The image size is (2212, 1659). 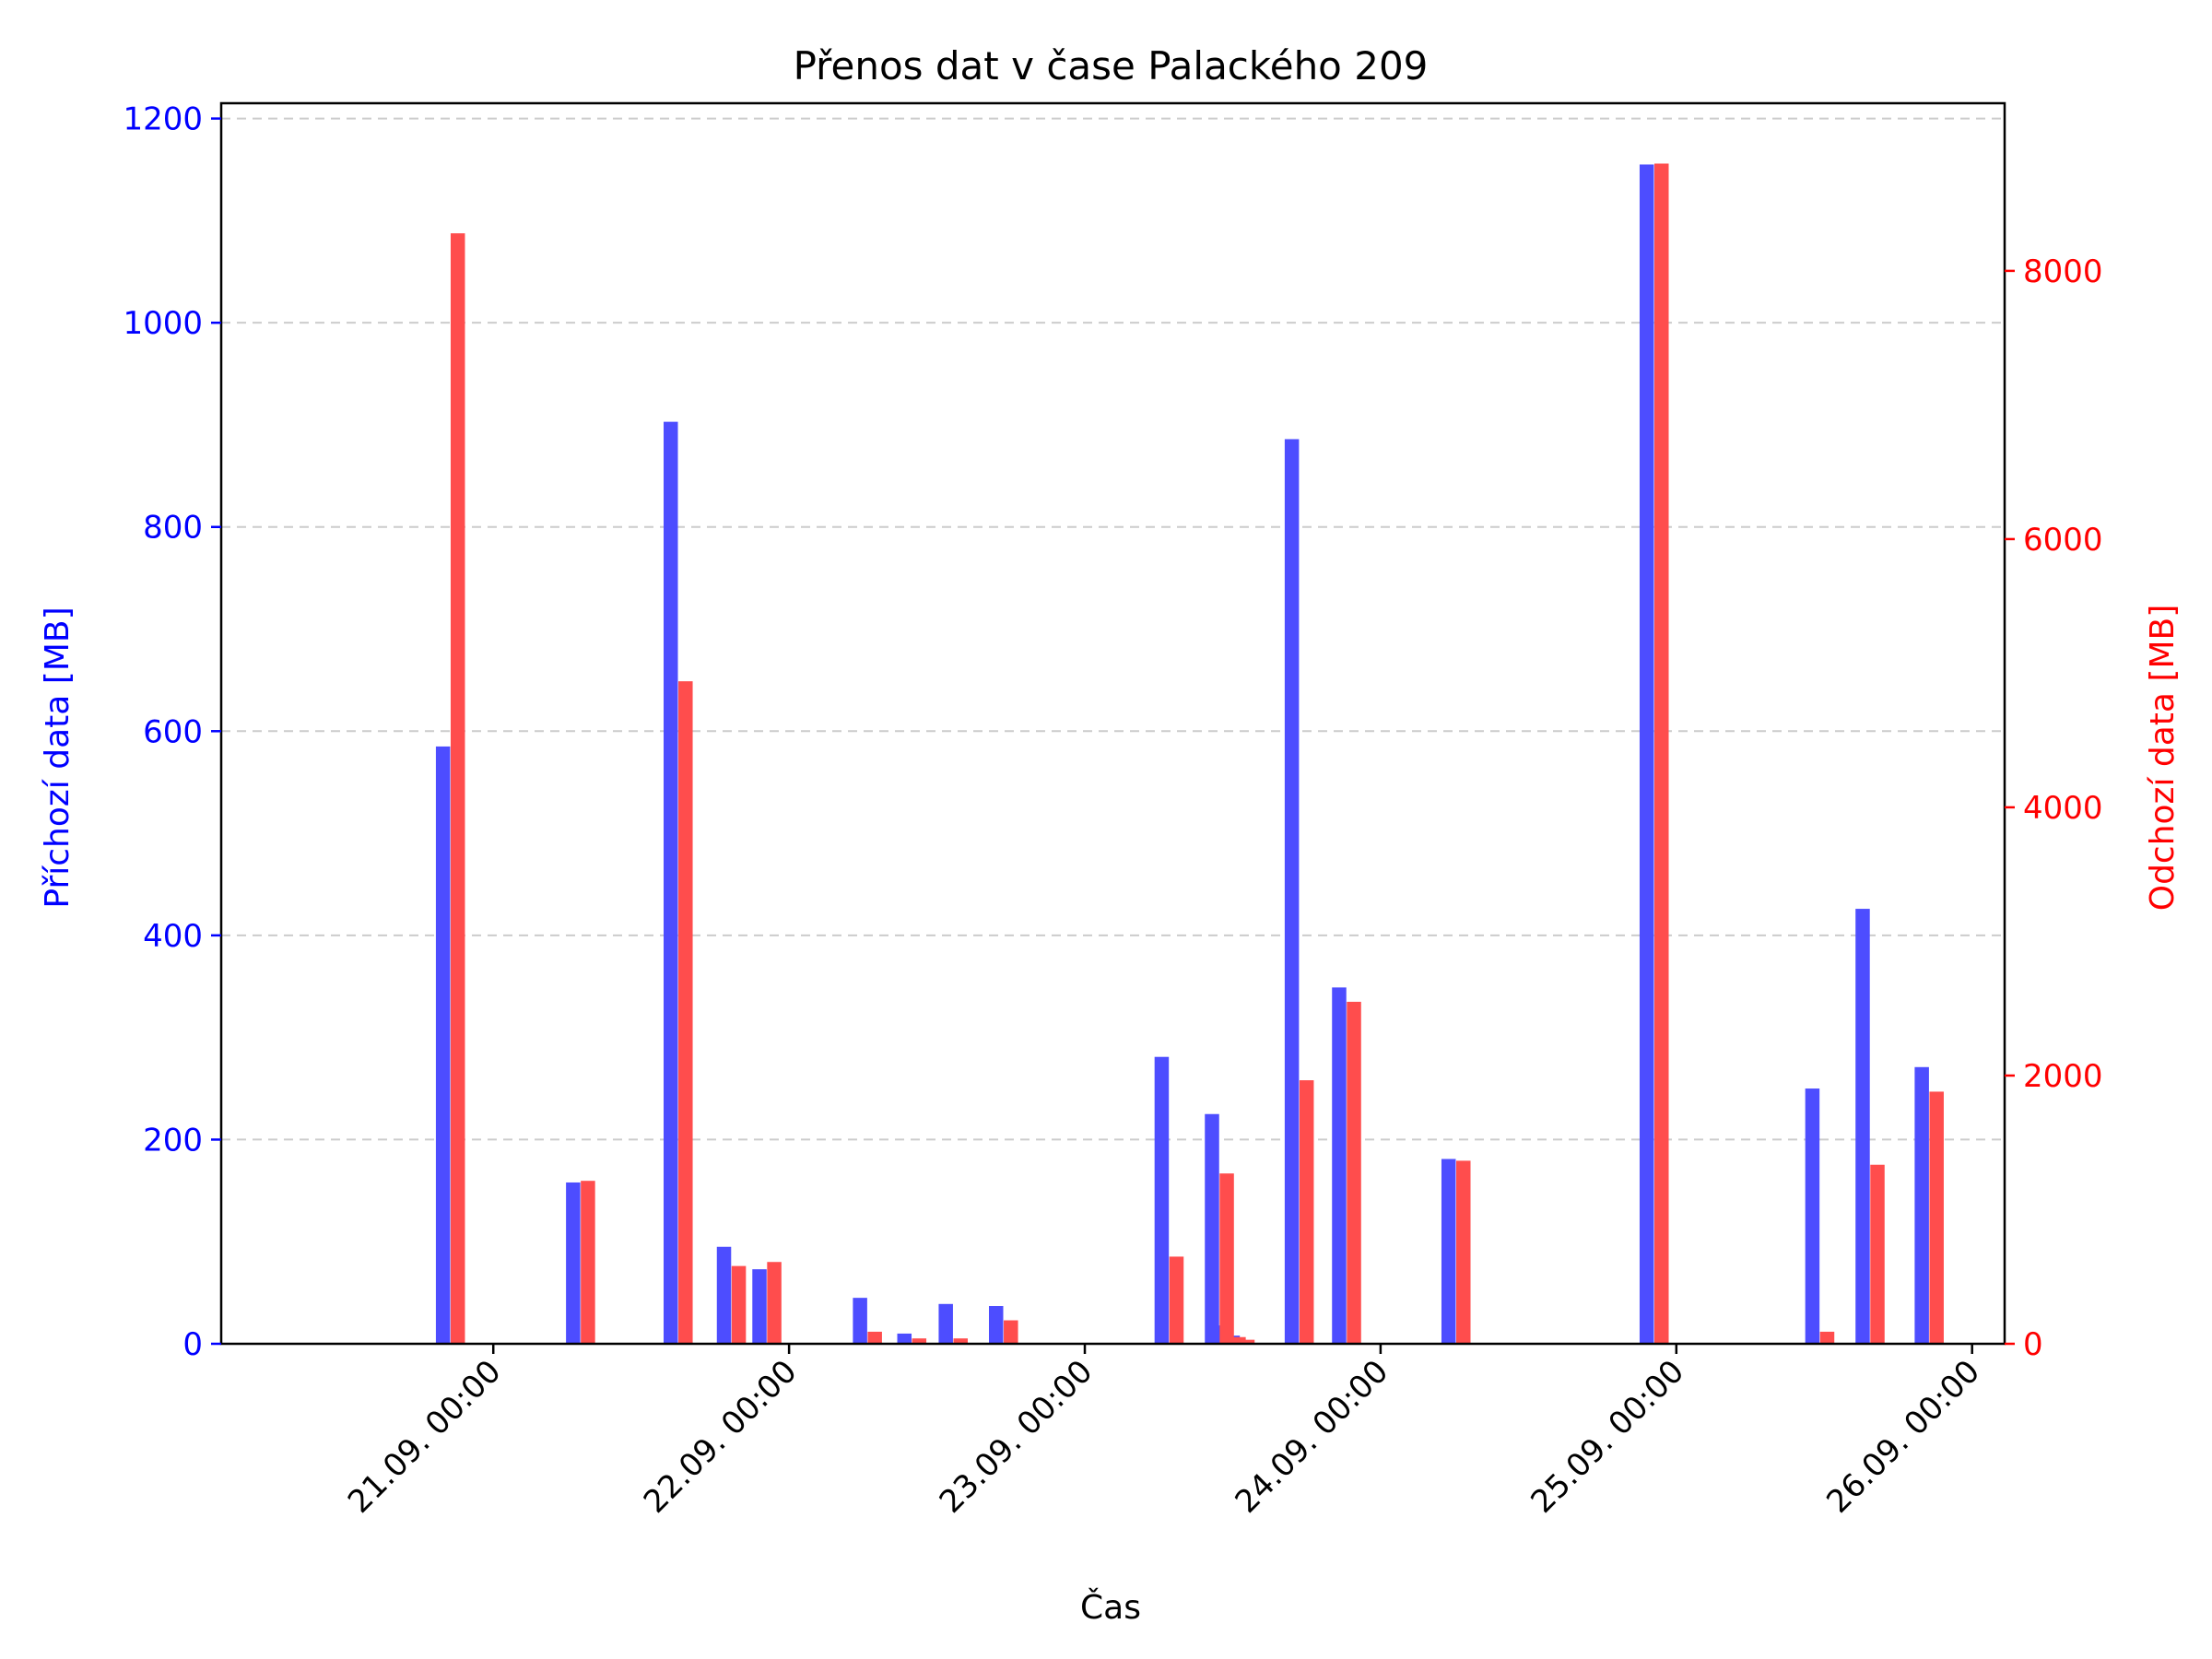 What do you see at coordinates (57, 757) in the screenshot?
I see `y-axis-label-left: Příchozí data [MB]` at bounding box center [57, 757].